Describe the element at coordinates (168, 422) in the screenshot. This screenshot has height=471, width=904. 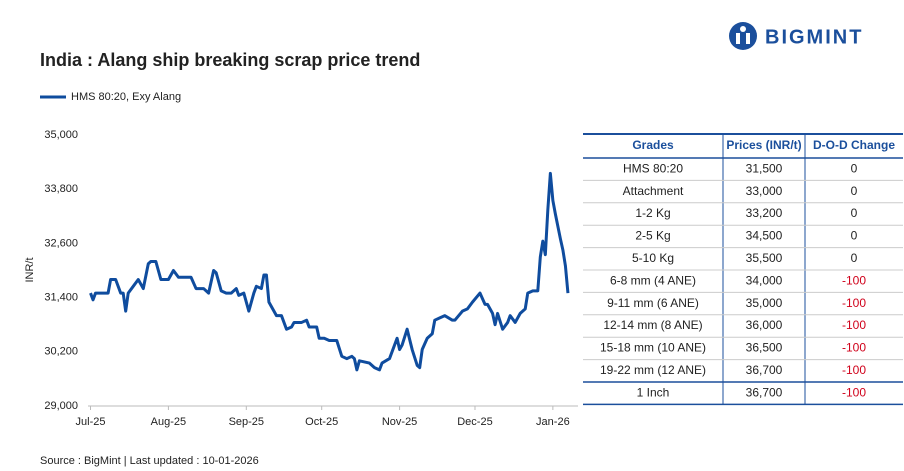
I see `x-tick-label: Aug-25` at that location.